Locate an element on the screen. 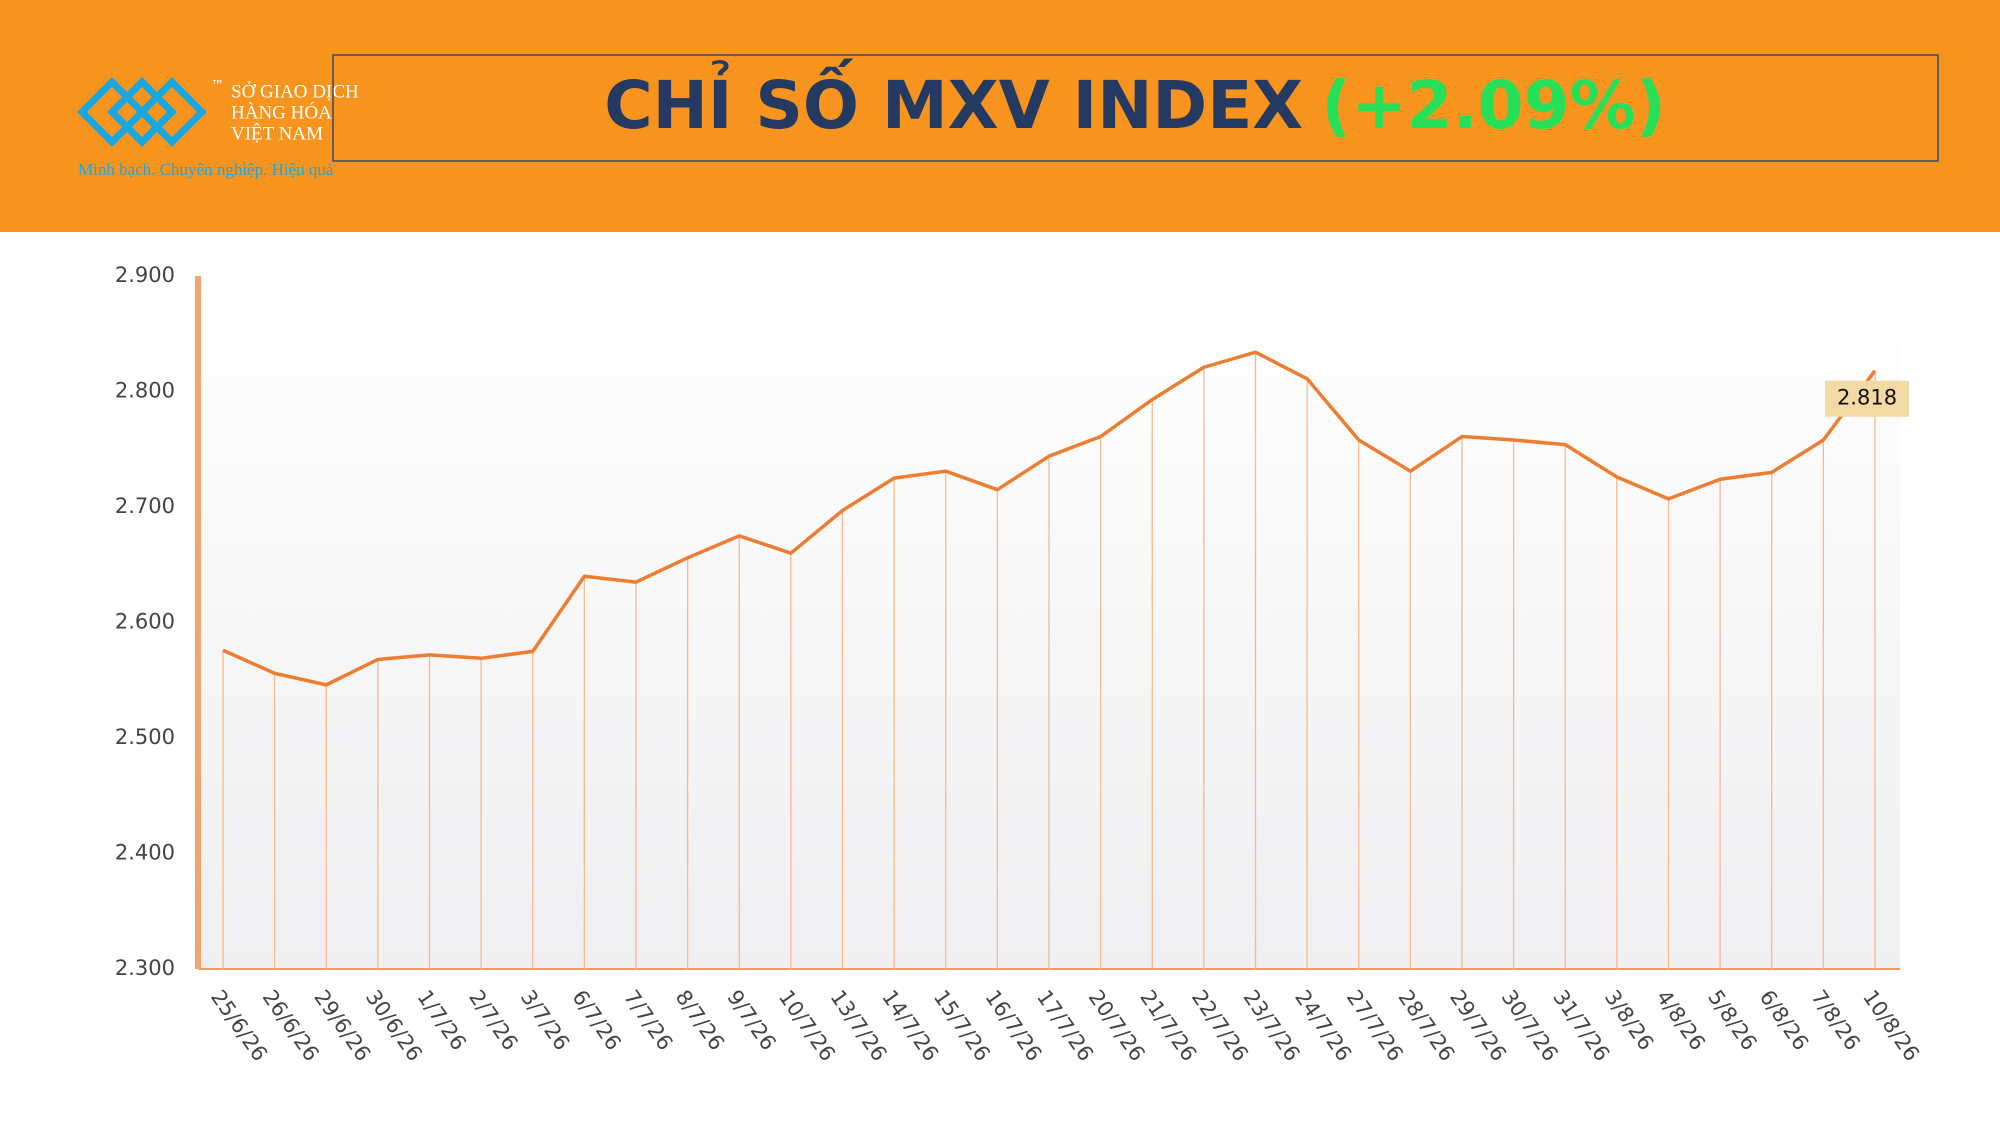 The image size is (2000, 1129). y-tick-label: 2.800 is located at coordinates (145, 391).